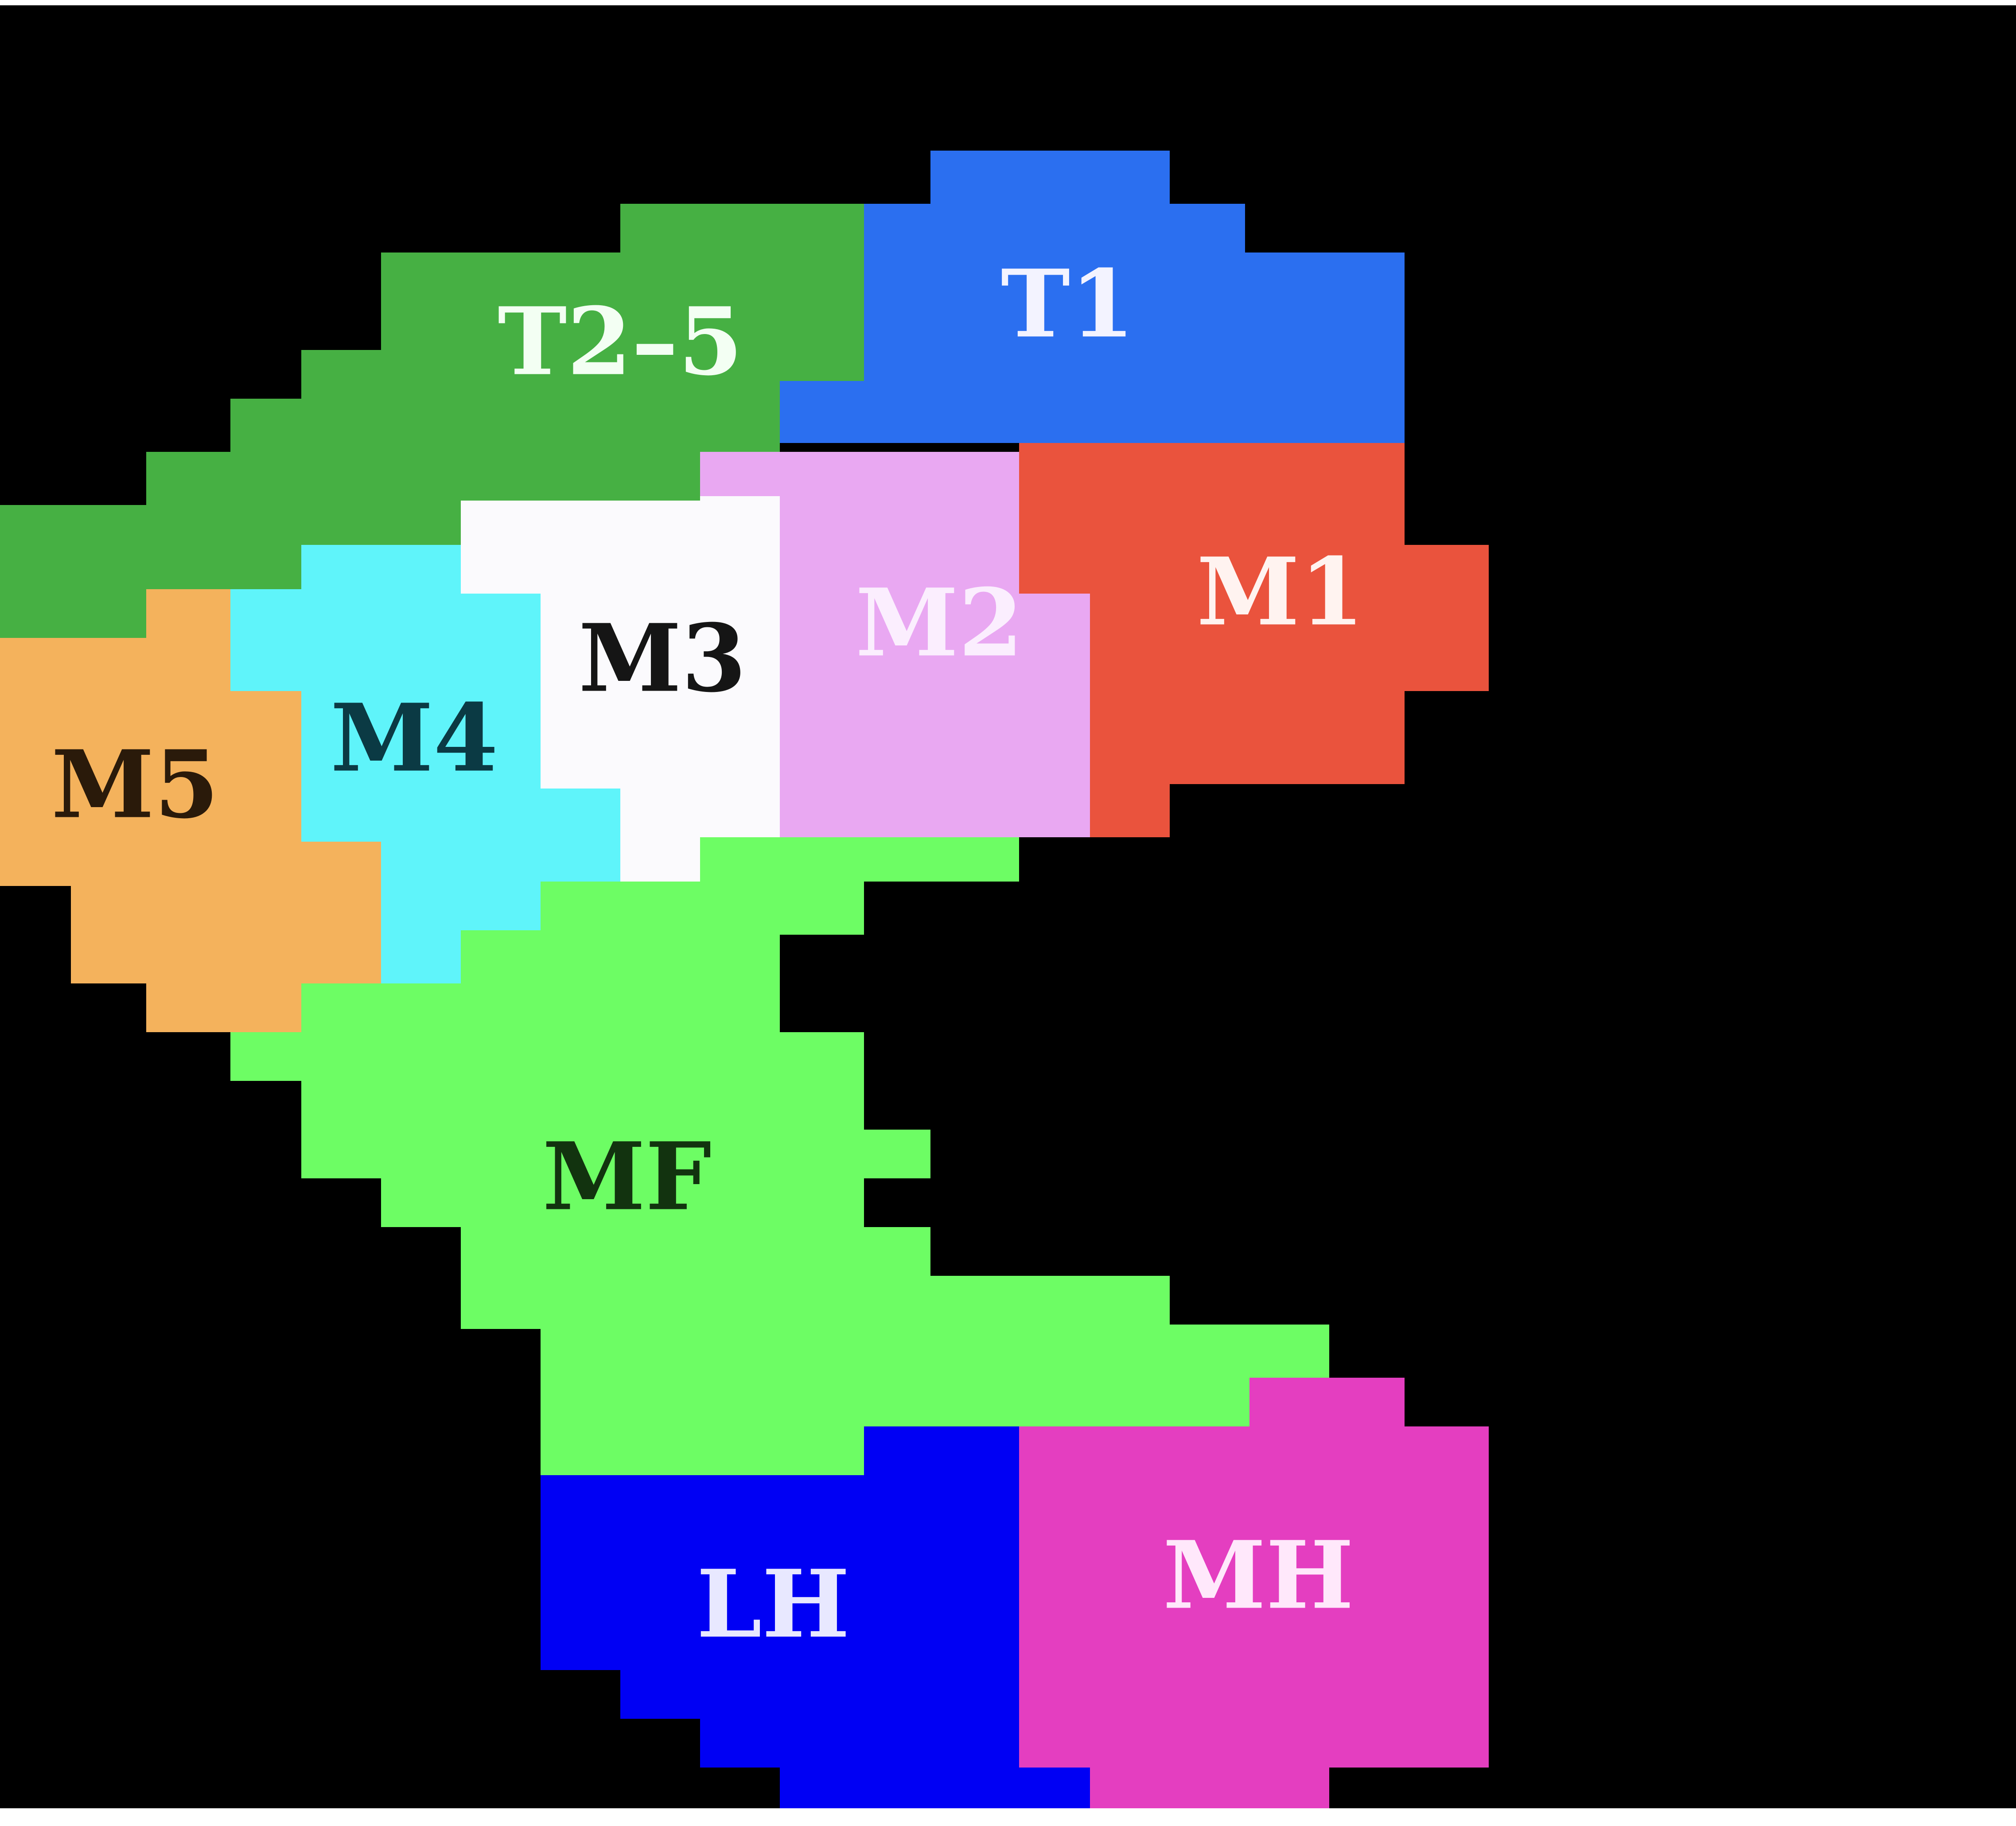  What do you see at coordinates (135, 784) in the screenshot?
I see `label-M5: M5` at bounding box center [135, 784].